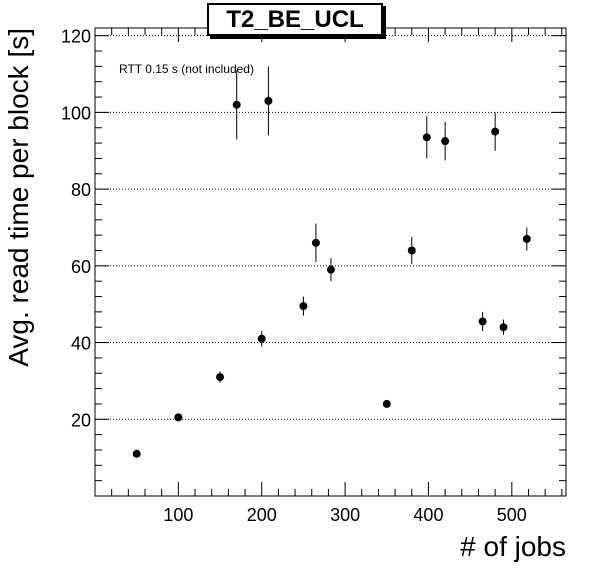 This screenshot has height=572, width=596. Describe the element at coordinates (76, 37) in the screenshot. I see `y-tick-label: 120` at that location.